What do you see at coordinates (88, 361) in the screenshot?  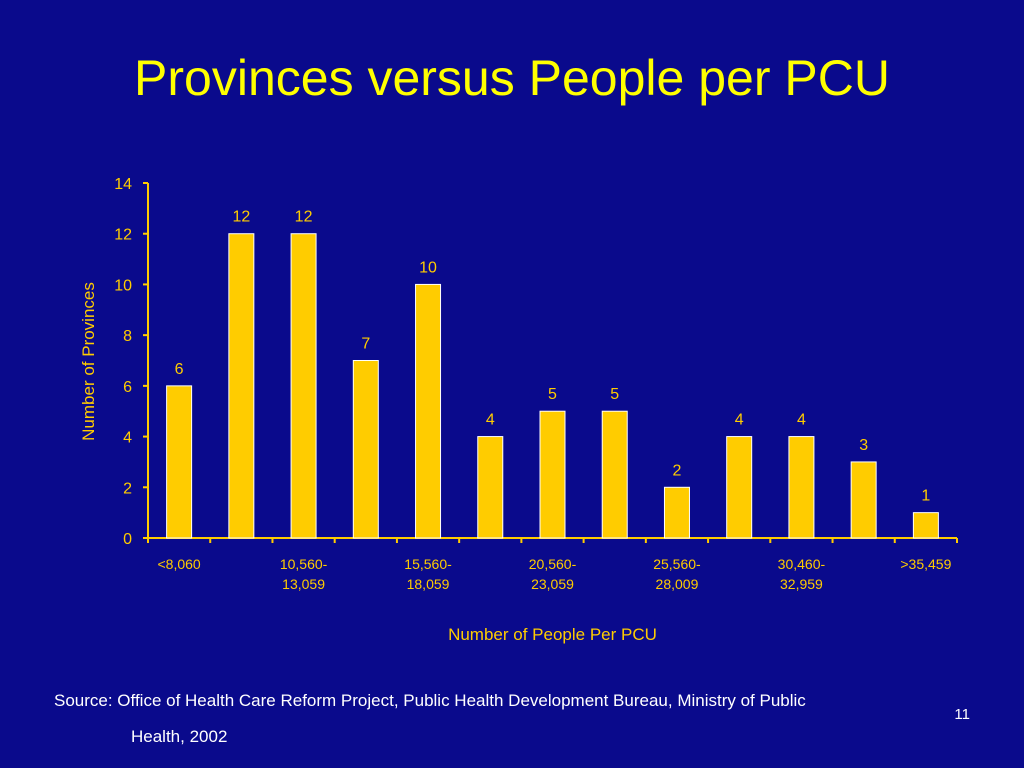 I see `y-axis-title: Number of Provinces` at bounding box center [88, 361].